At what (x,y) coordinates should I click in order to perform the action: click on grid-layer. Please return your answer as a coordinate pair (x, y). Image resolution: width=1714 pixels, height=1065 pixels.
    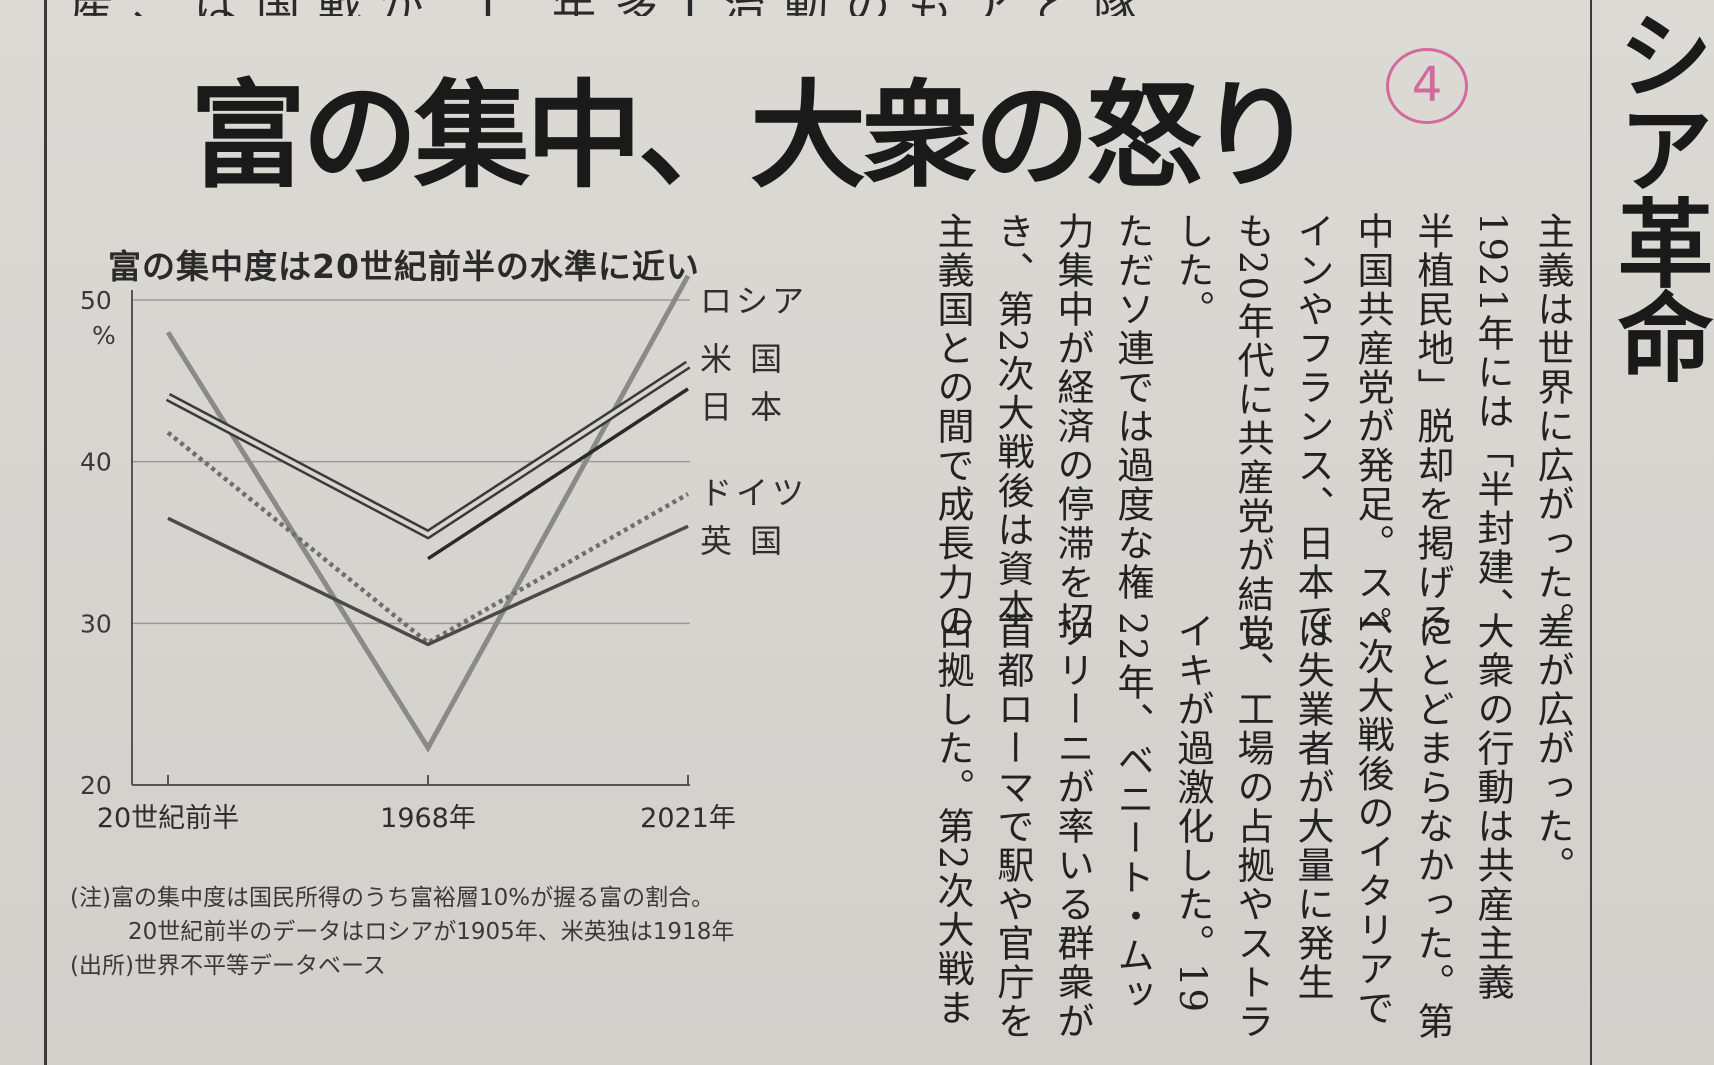
    Looking at the image, I should click on (411, 462).